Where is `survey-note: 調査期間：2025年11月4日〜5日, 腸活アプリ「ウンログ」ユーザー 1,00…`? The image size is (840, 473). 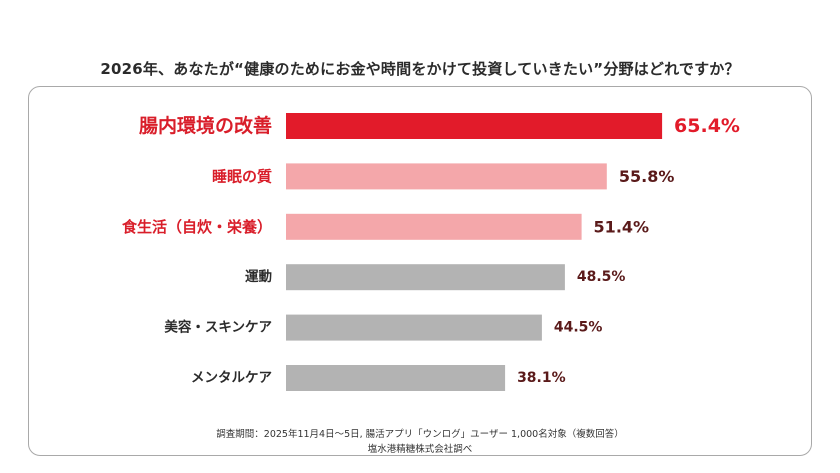
survey-note: 調査期間：2025年11月4日〜5日, 腸活アプリ「ウンログ」ユーザー 1,00… is located at coordinates (420, 434).